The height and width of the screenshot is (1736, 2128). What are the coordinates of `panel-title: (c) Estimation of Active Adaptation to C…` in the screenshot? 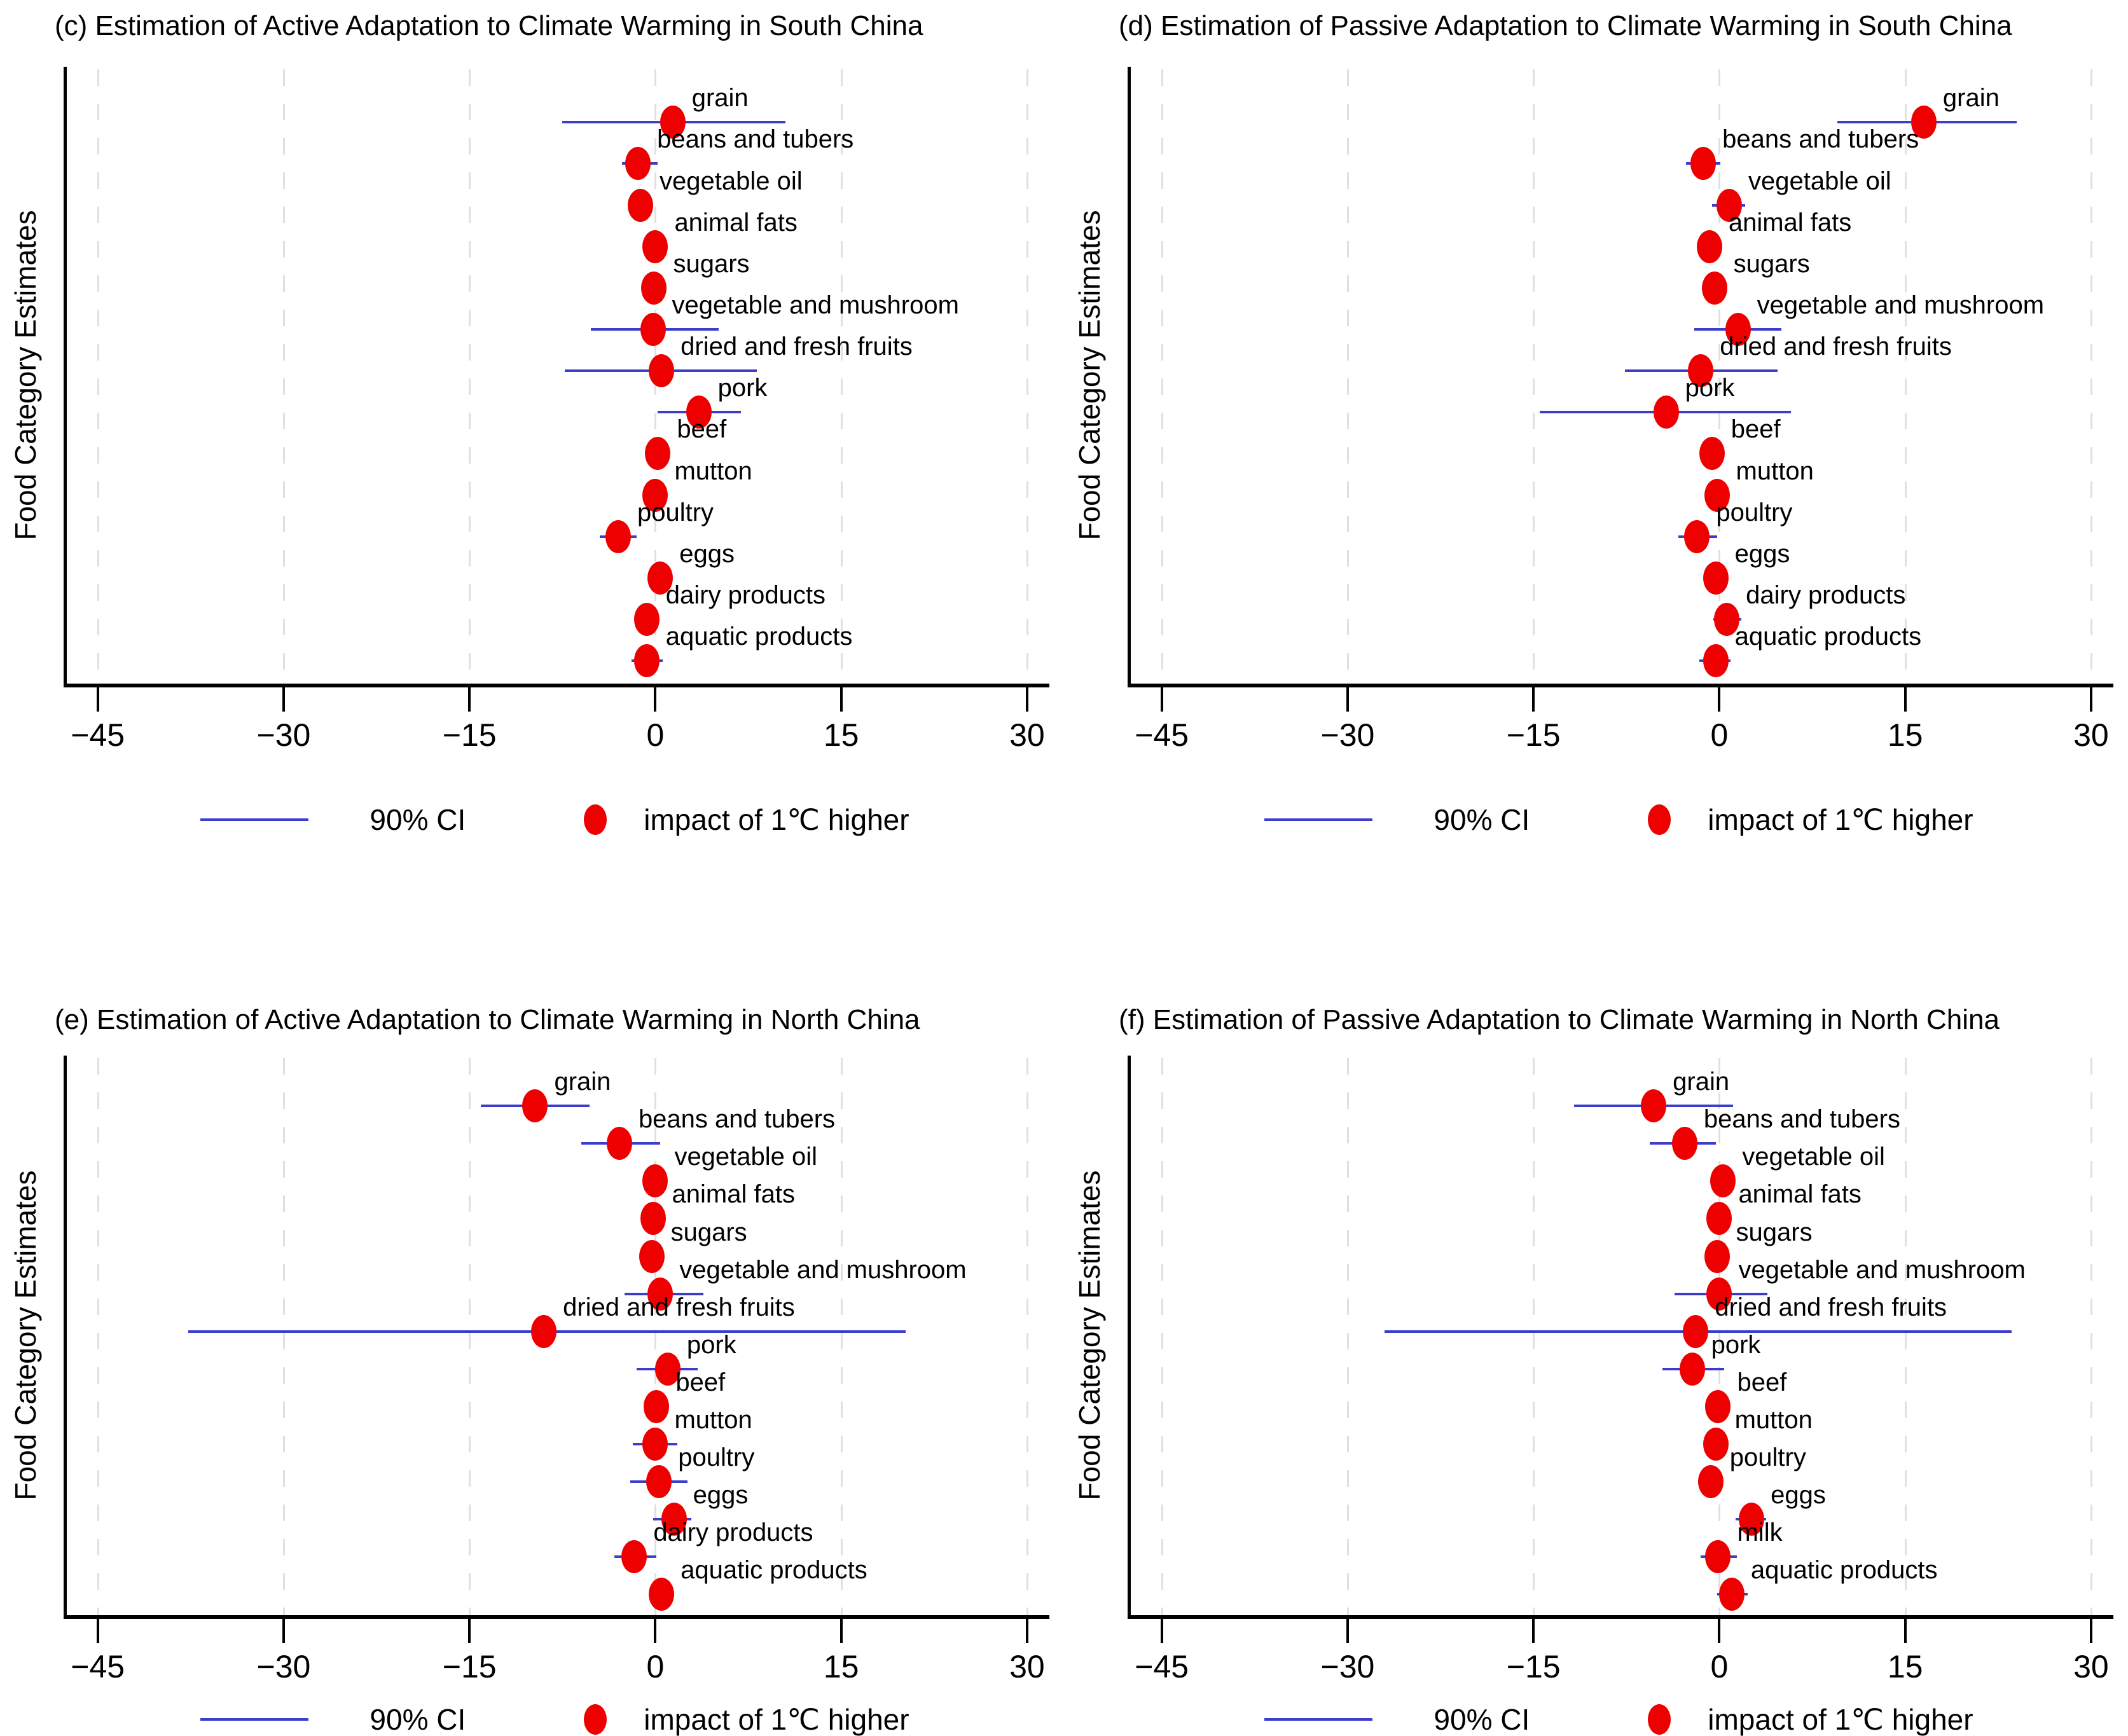 It's located at (489, 25).